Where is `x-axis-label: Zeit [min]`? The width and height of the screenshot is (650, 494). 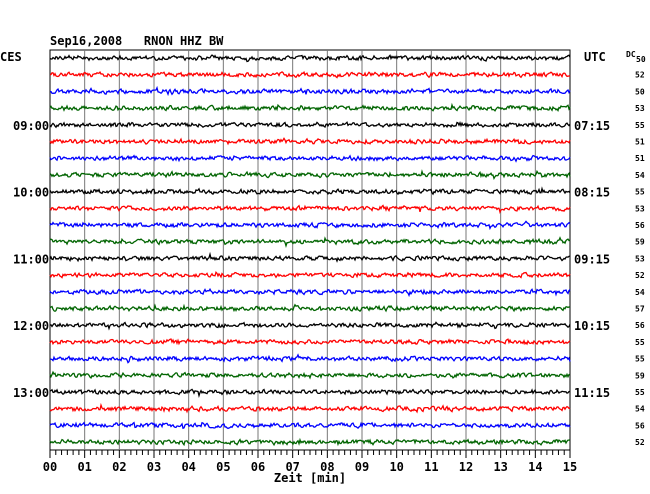 x-axis-label: Zeit [min] is located at coordinates (310, 478).